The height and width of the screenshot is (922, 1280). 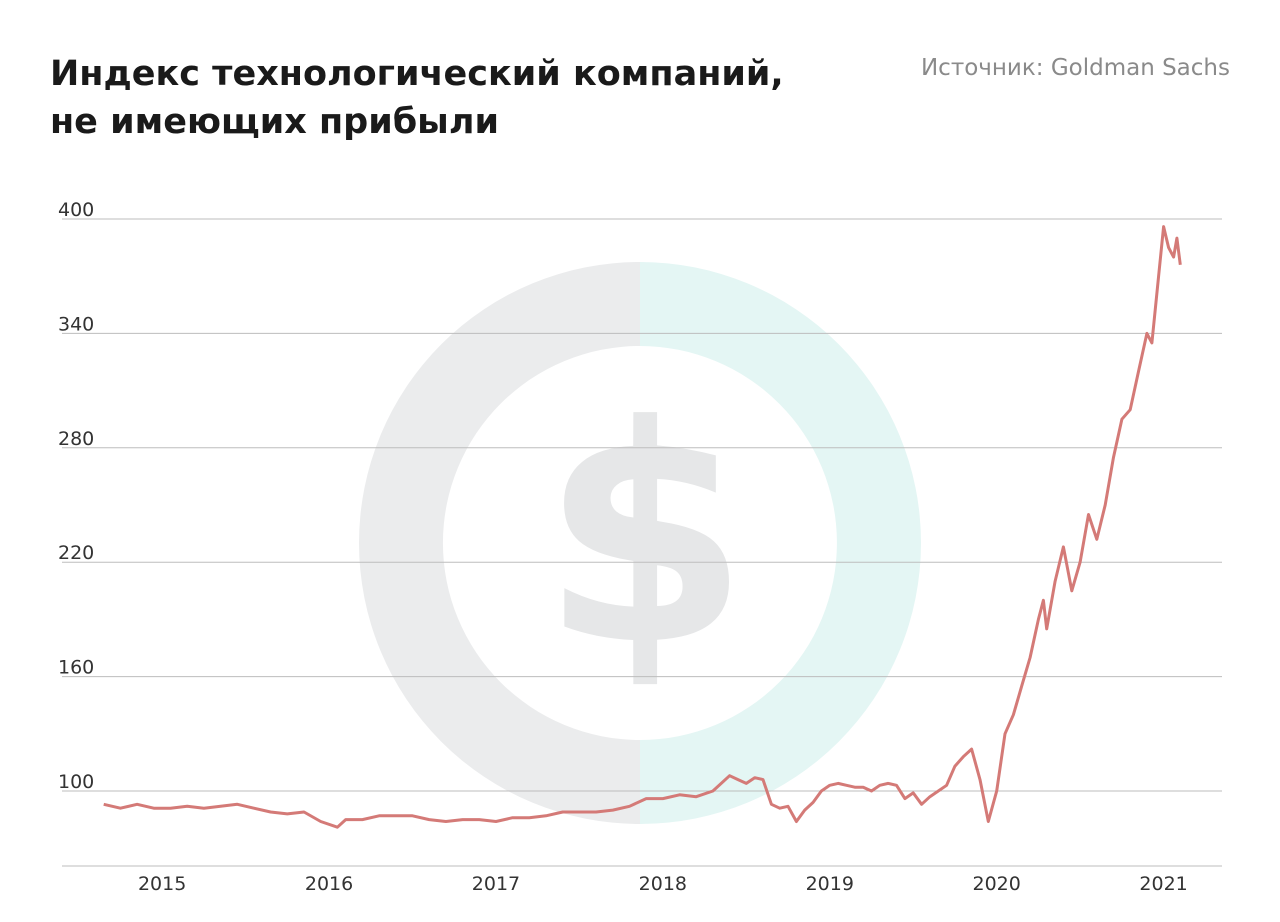 I want to click on watermark-ring-gray, so click(x=499, y=543).